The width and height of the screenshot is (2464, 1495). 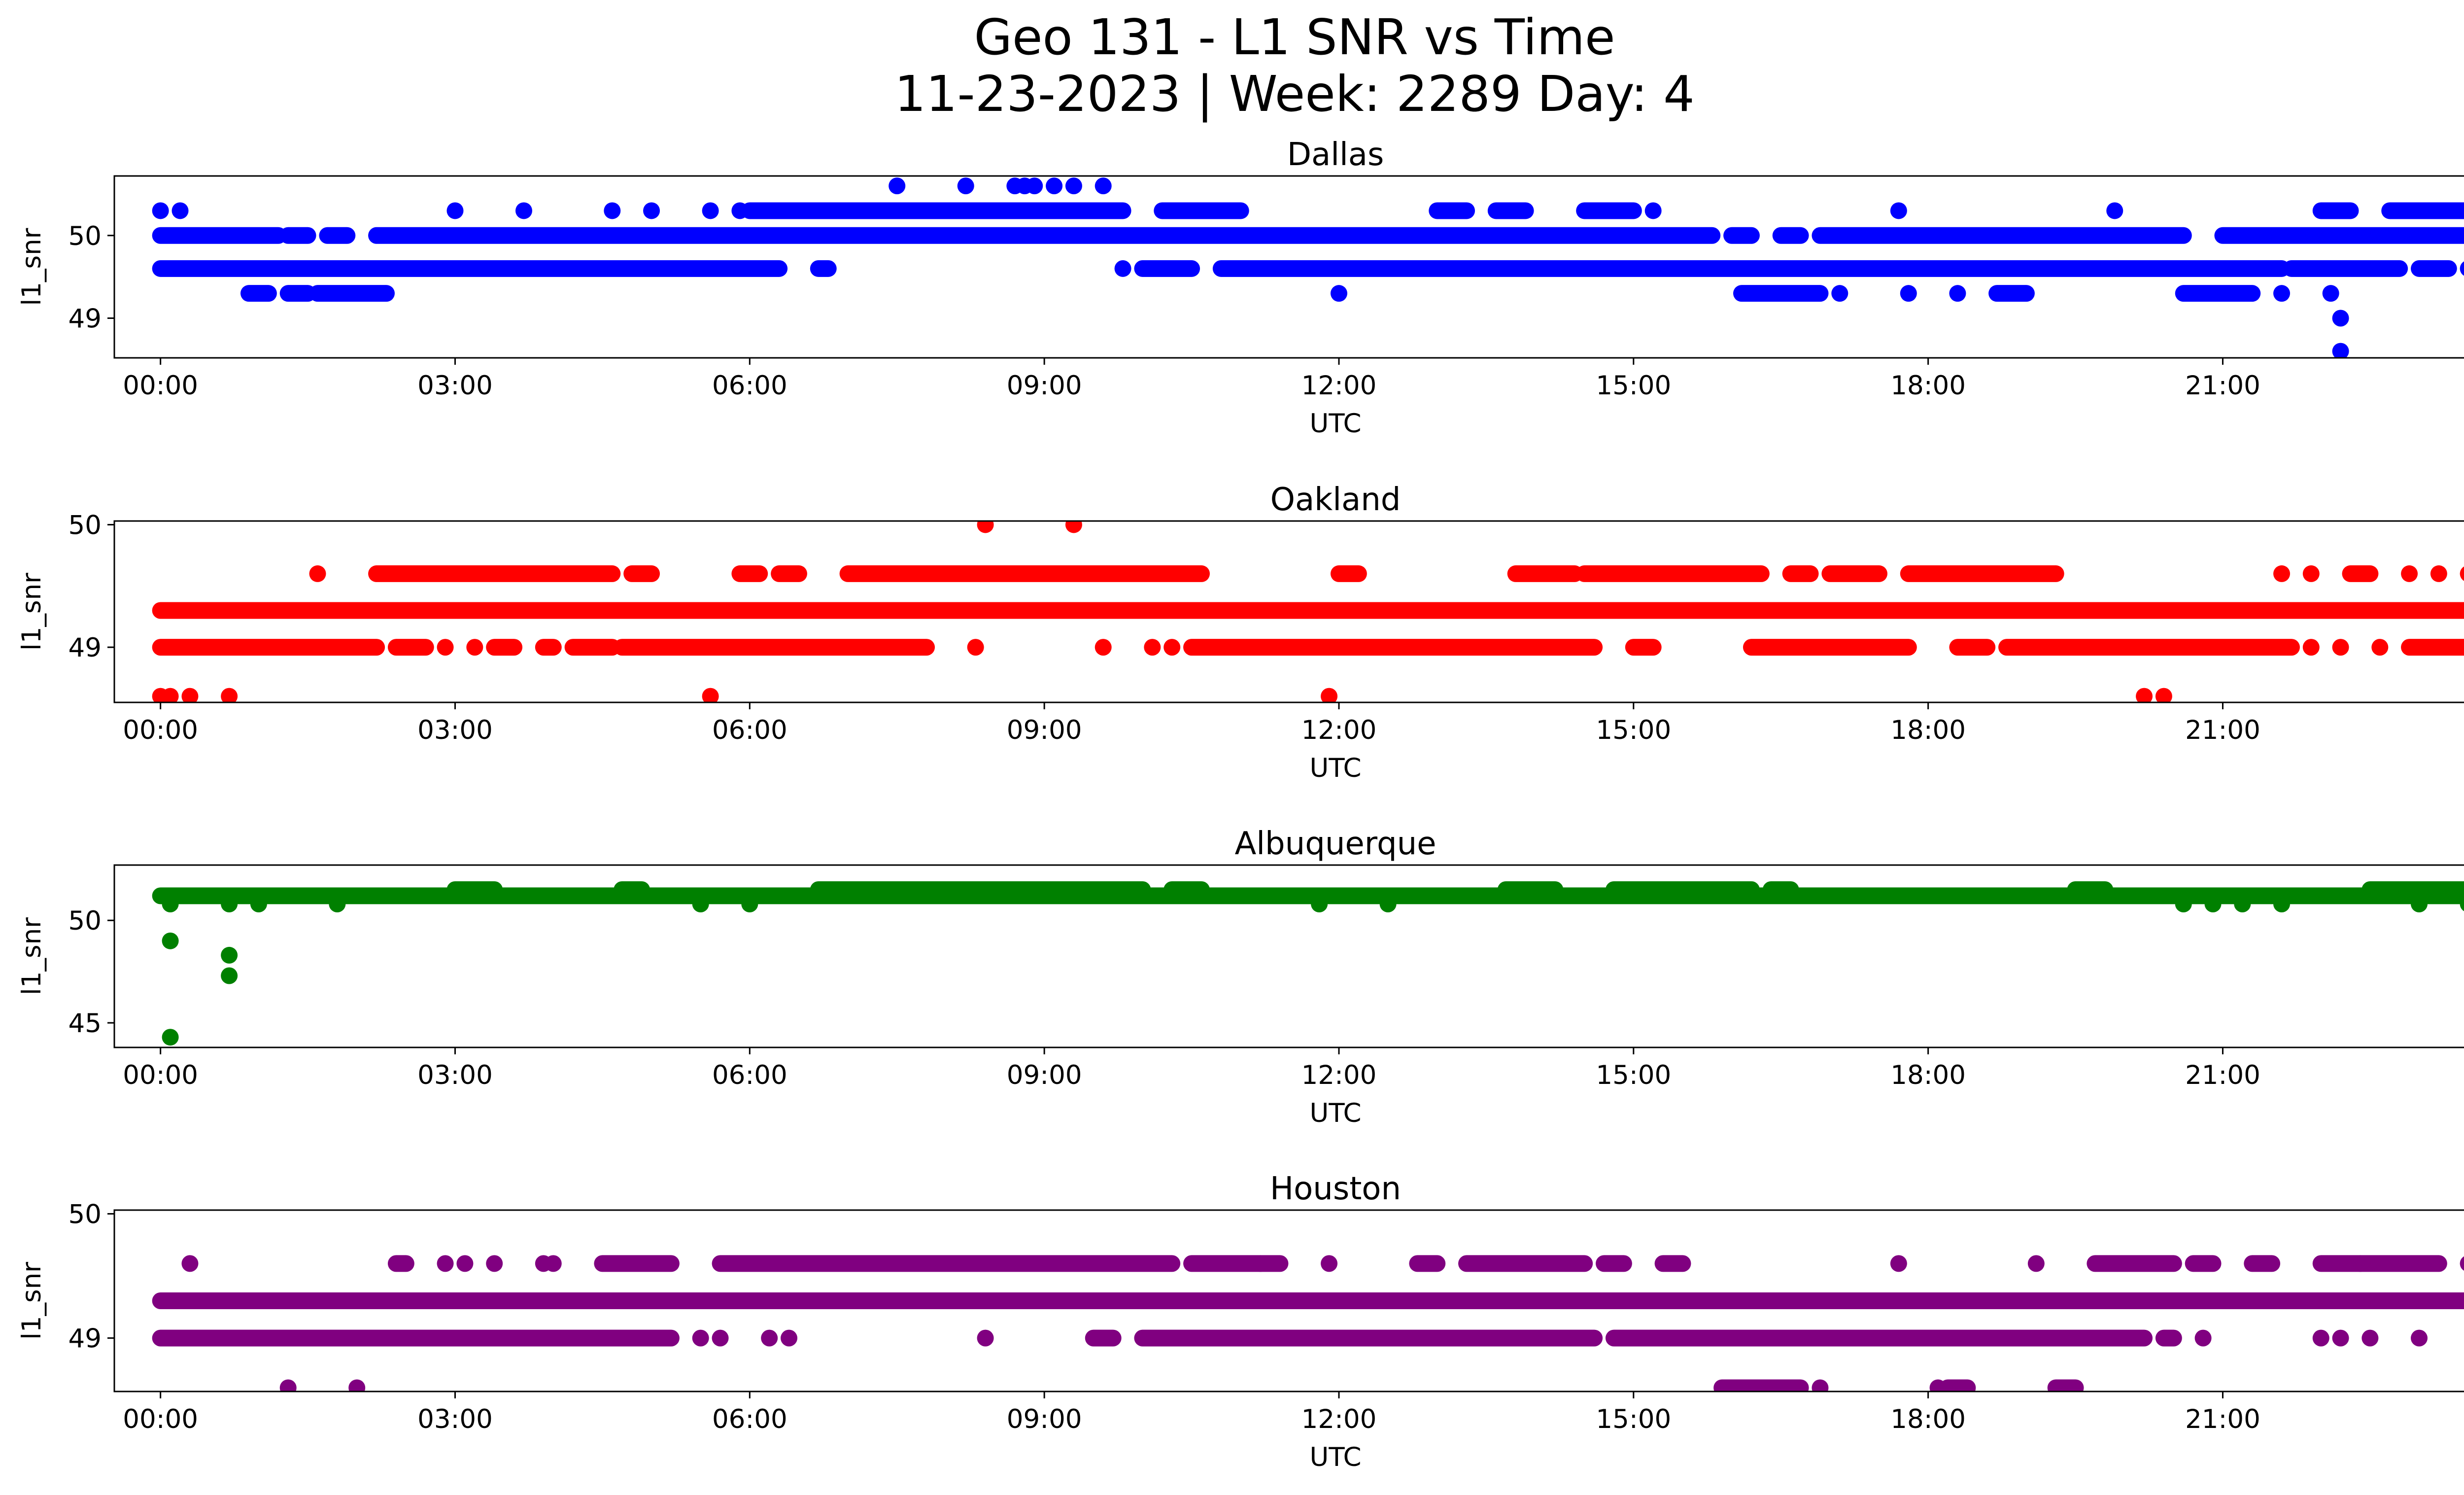 What do you see at coordinates (1339, 1075) in the screenshot?
I see `x-tick-label: 12:00` at bounding box center [1339, 1075].